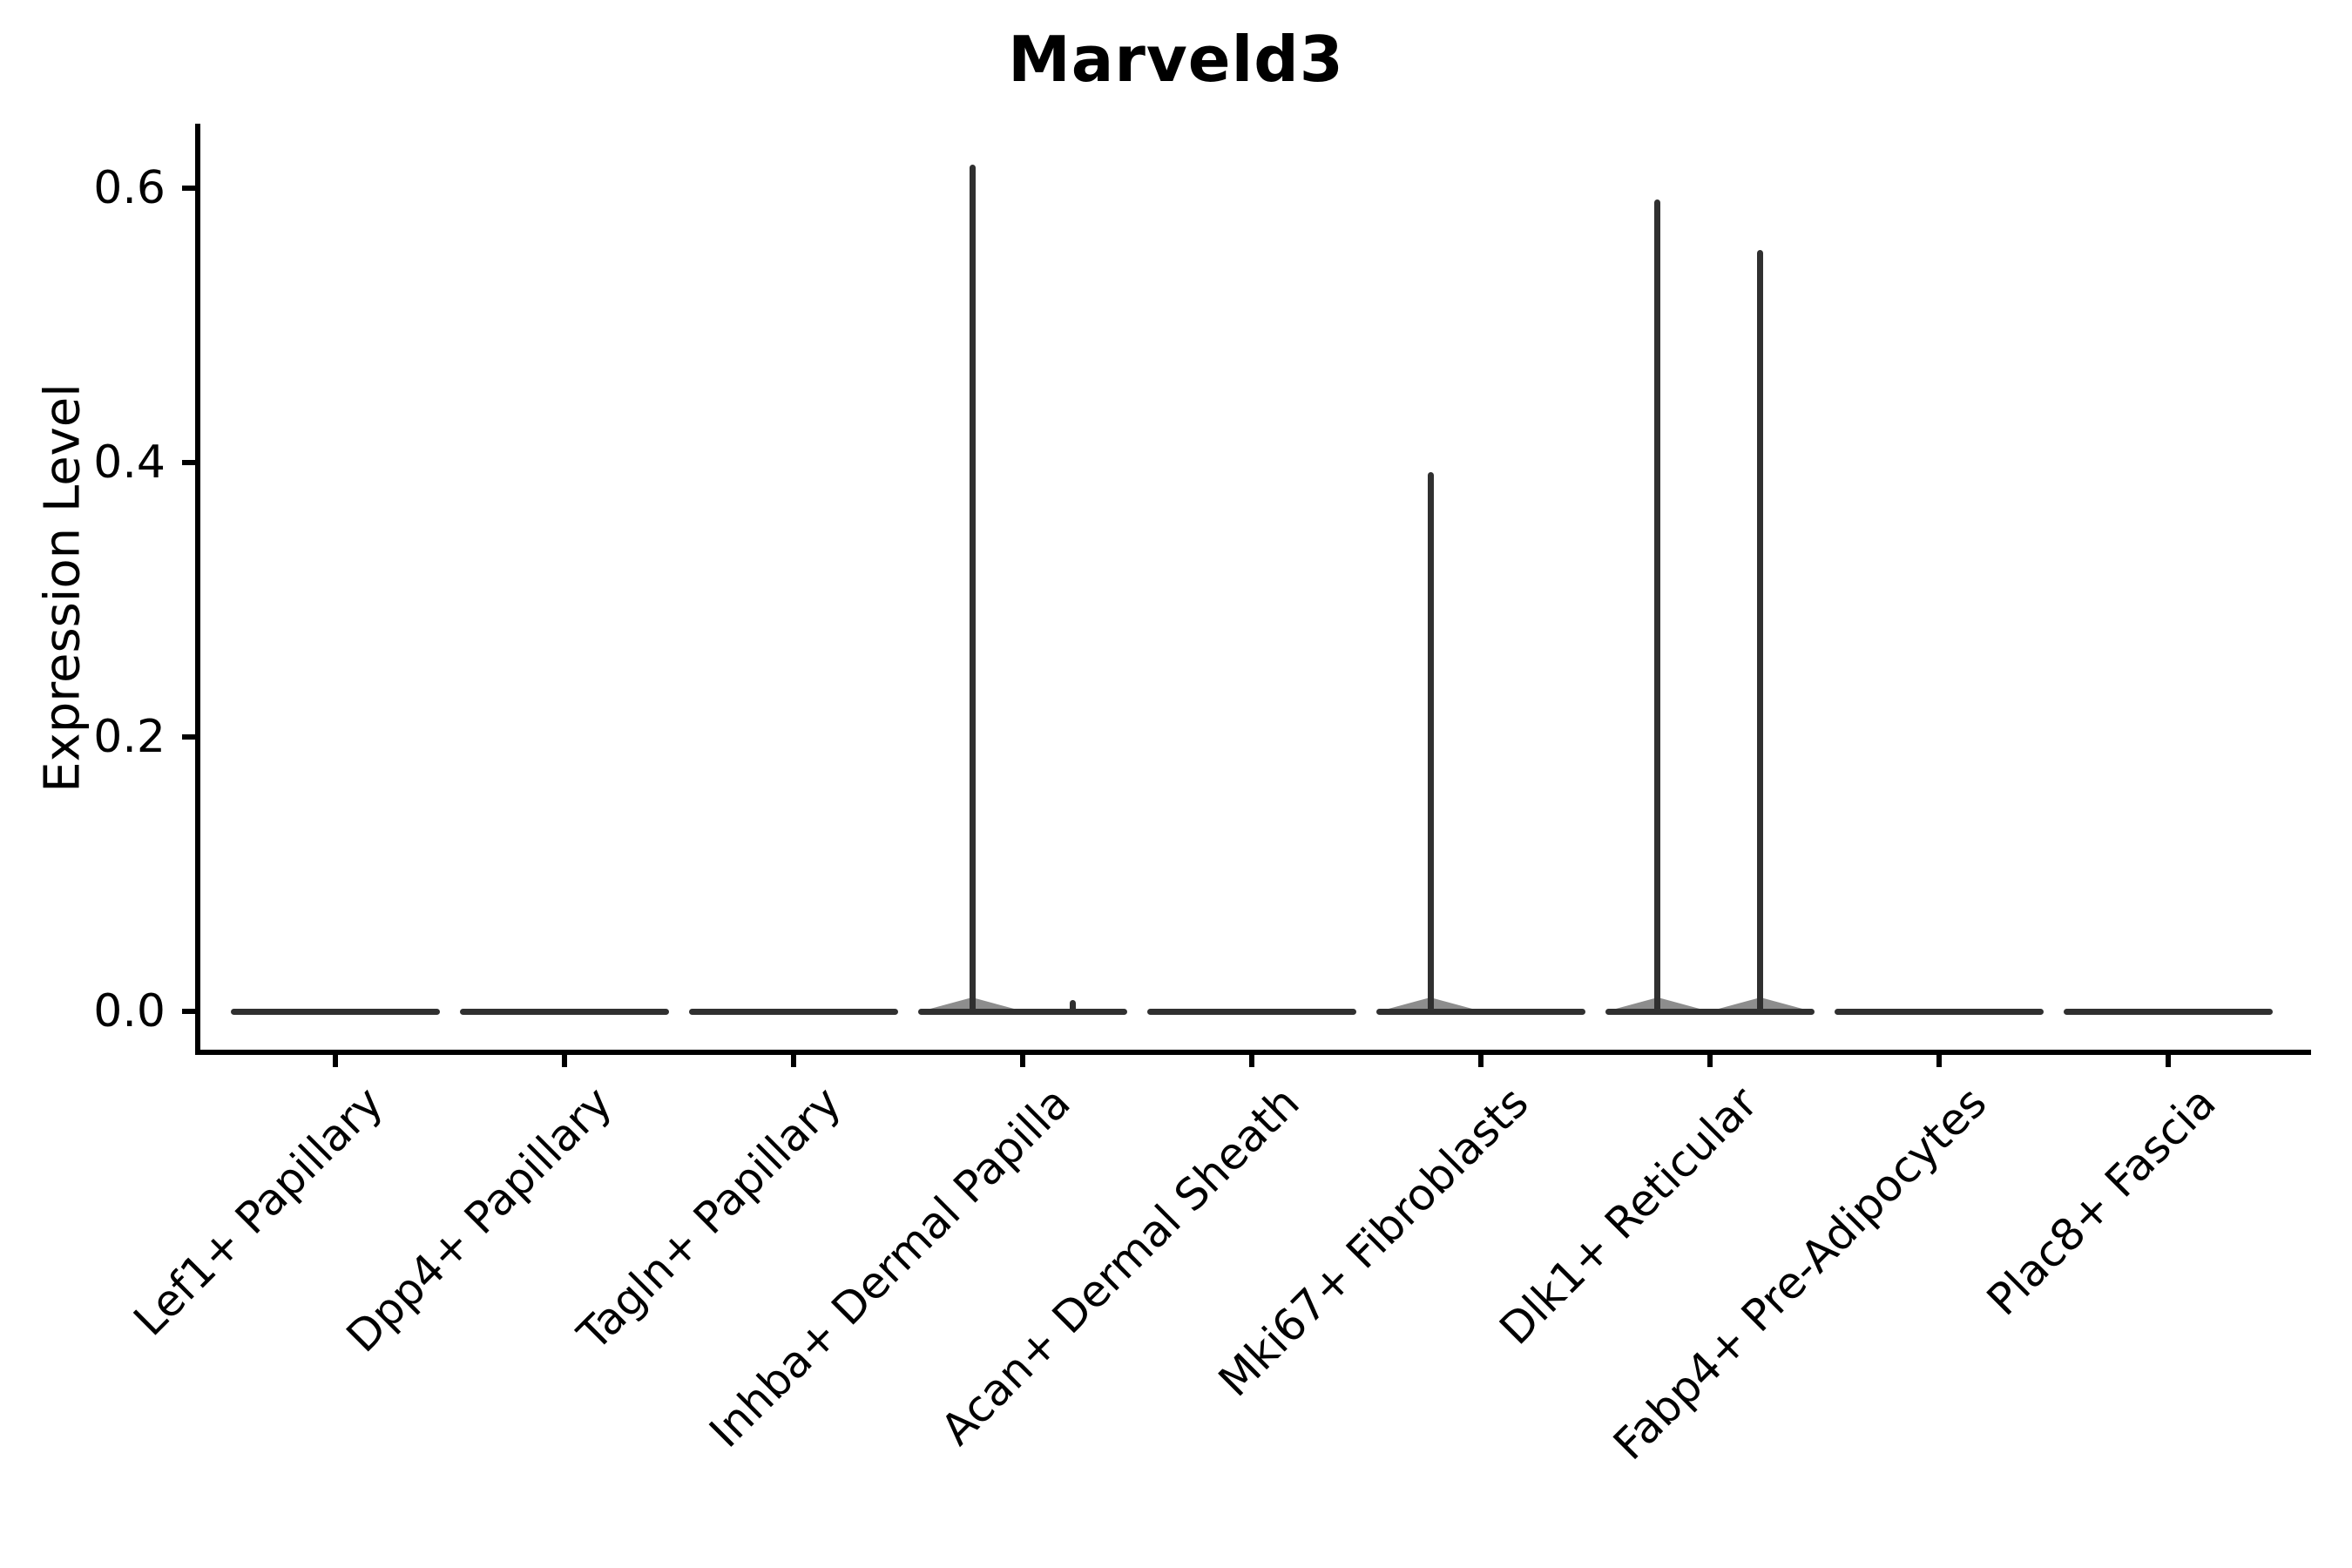 The image size is (2352, 1568). What do you see at coordinates (129, 462) in the screenshot?
I see `y-tick-label: 0.4` at bounding box center [129, 462].